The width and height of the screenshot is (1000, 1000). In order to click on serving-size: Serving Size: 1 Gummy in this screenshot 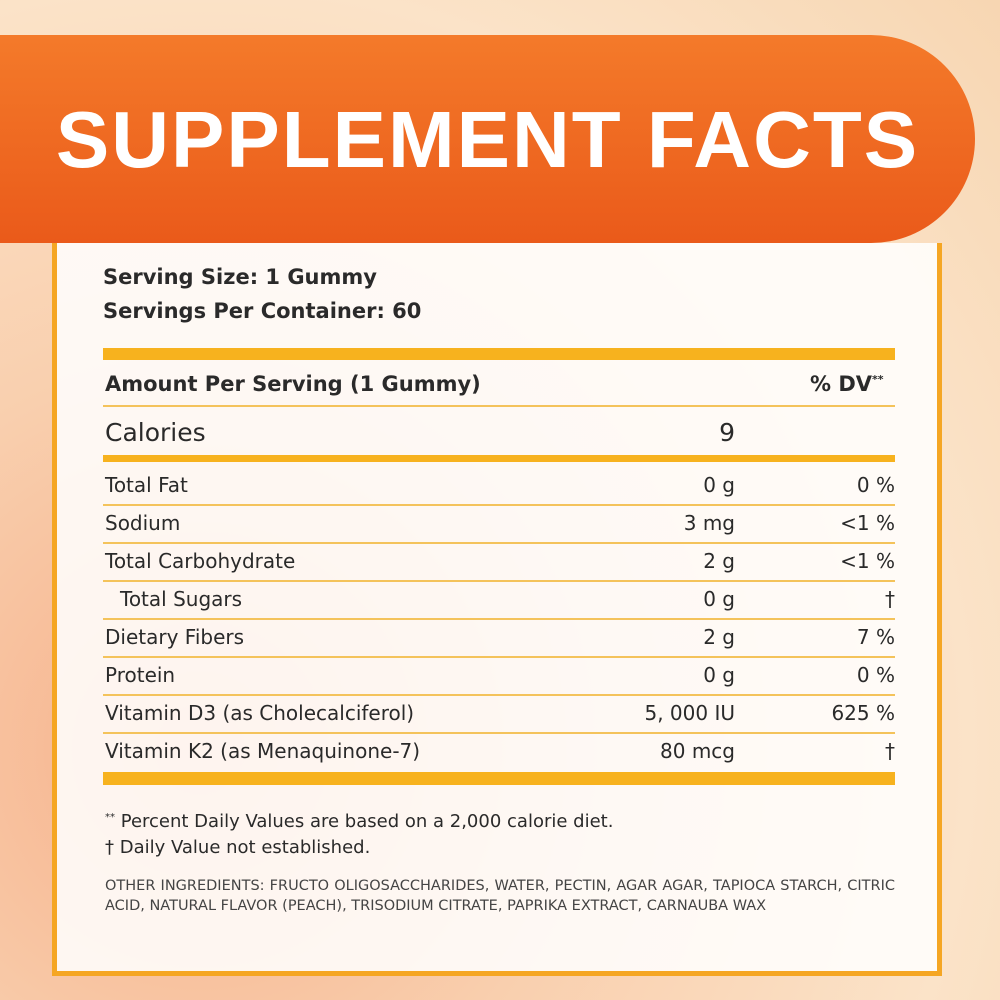, I will do `click(240, 277)`.